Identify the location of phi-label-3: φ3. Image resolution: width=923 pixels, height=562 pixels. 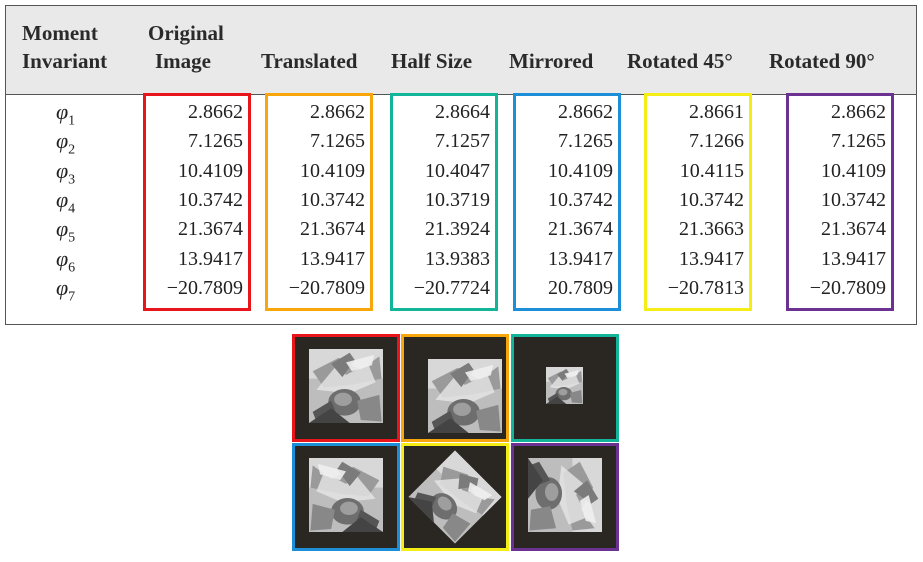
(65, 173).